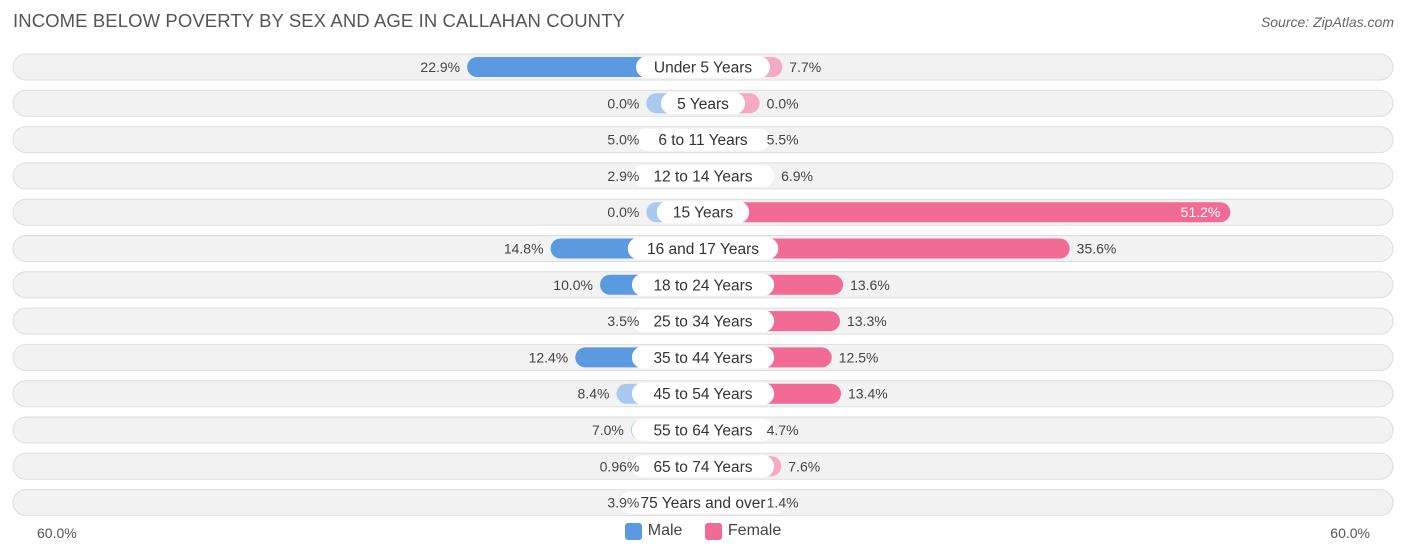 The height and width of the screenshot is (558, 1406). I want to click on source-label: Source: ZipAtlas.com, so click(1327, 22).